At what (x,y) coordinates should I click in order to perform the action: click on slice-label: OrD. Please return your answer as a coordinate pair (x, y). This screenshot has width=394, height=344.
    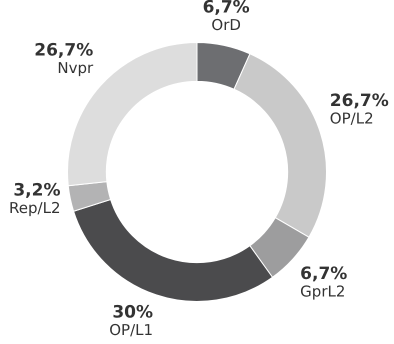
    Looking at the image, I should click on (226, 25).